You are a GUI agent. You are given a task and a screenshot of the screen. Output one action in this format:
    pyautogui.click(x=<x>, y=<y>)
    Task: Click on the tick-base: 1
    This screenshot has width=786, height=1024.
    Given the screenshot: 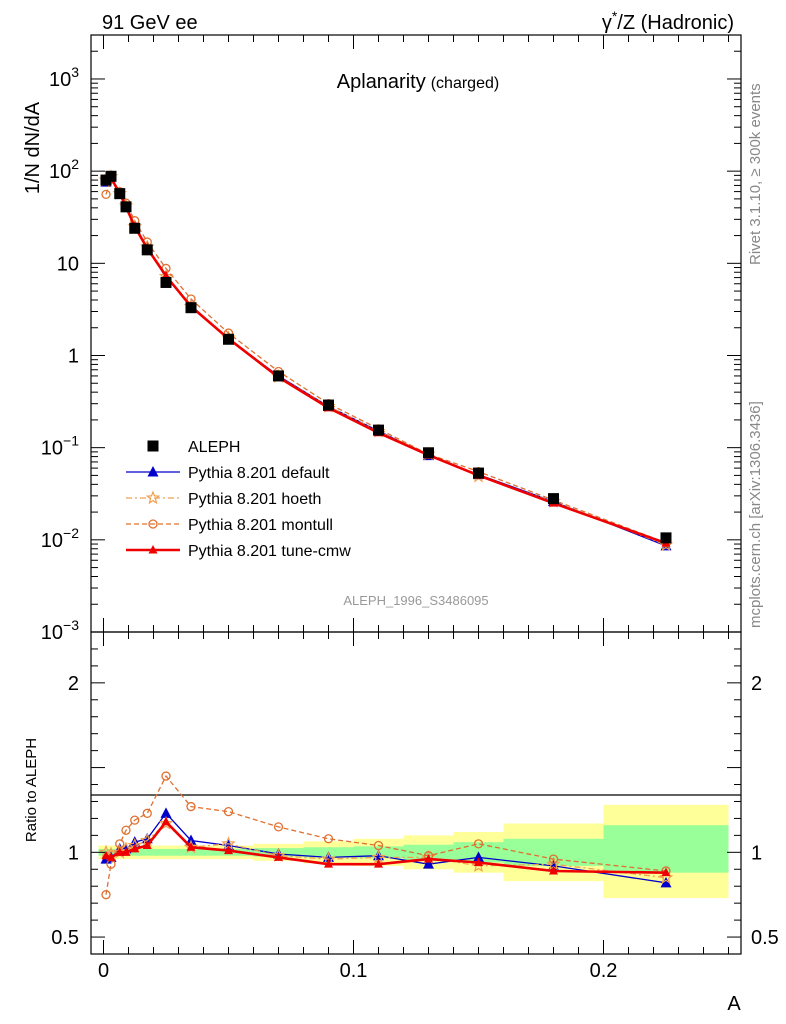 What is the action you would take?
    pyautogui.click(x=73, y=356)
    